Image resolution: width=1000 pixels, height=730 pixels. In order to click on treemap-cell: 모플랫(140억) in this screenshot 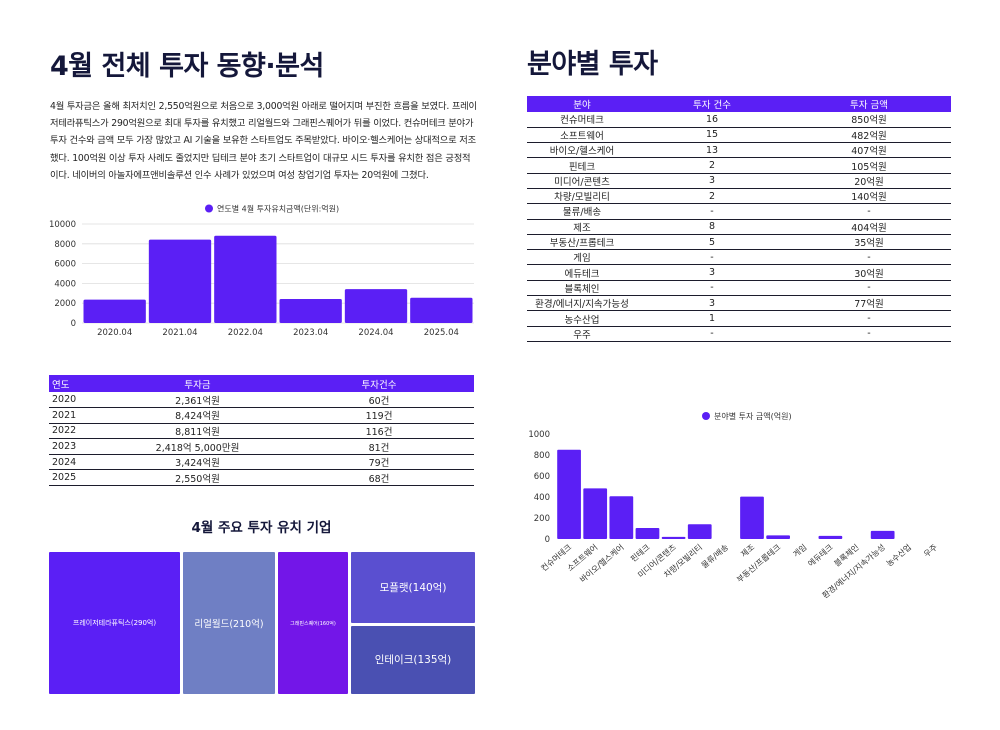, I will do `click(413, 587)`.